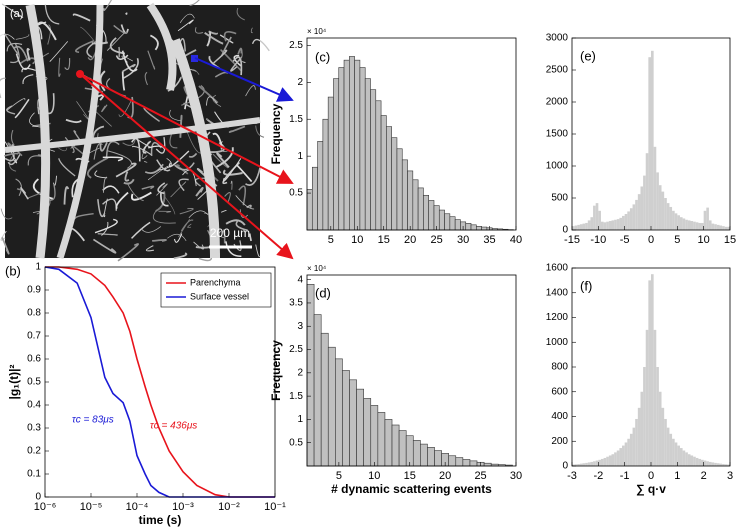 The height and width of the screenshot is (530, 737). What do you see at coordinates (651, 240) in the screenshot?
I see `x-tick-label: 0` at bounding box center [651, 240].